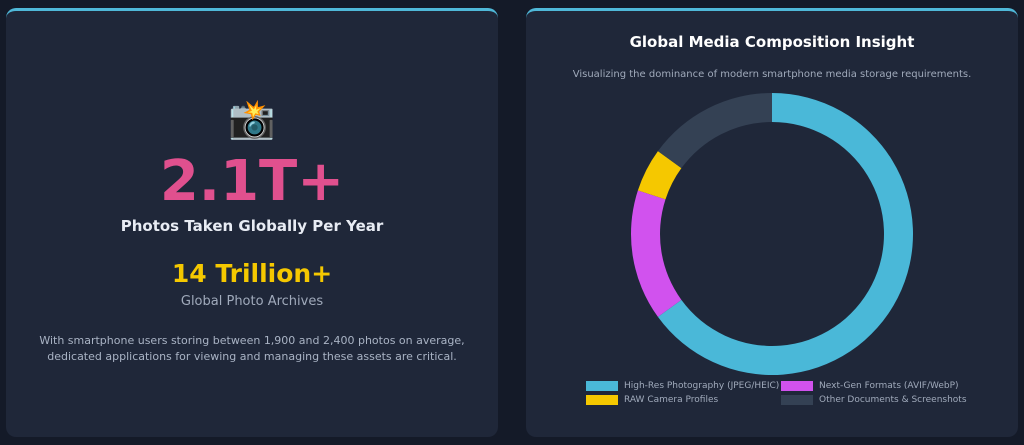 This screenshot has height=445, width=1024. I want to click on legend-item: RAW Camera Profiles, so click(683, 400).